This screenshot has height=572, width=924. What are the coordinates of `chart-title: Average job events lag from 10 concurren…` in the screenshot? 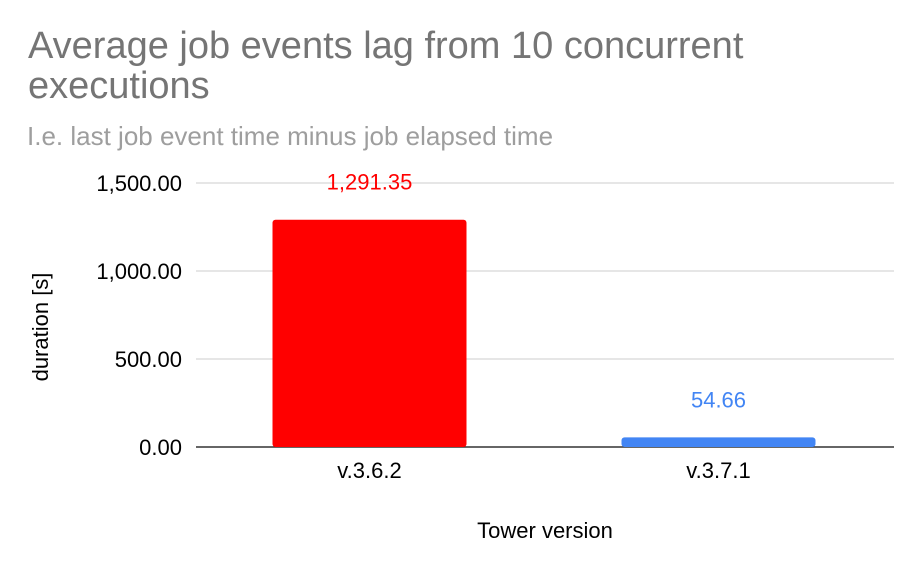 It's located at (386, 66).